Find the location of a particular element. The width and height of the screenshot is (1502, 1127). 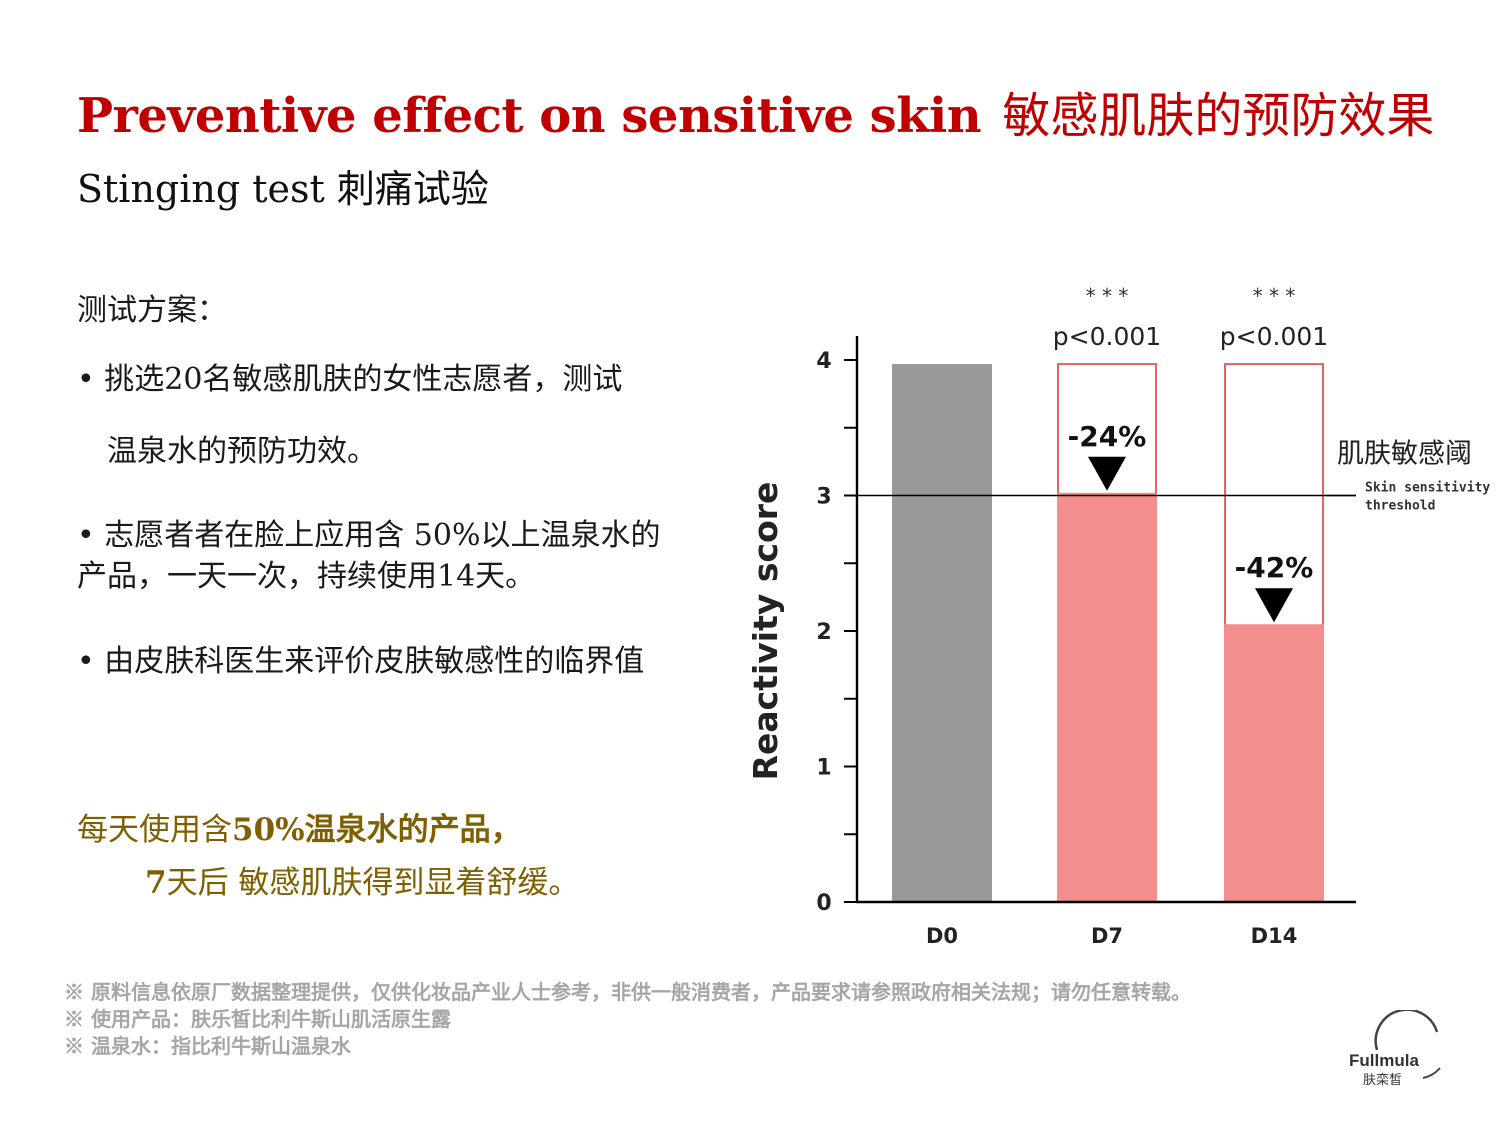

bullet-1-line-2: 温泉水的预防功效。 is located at coordinates (242, 451).